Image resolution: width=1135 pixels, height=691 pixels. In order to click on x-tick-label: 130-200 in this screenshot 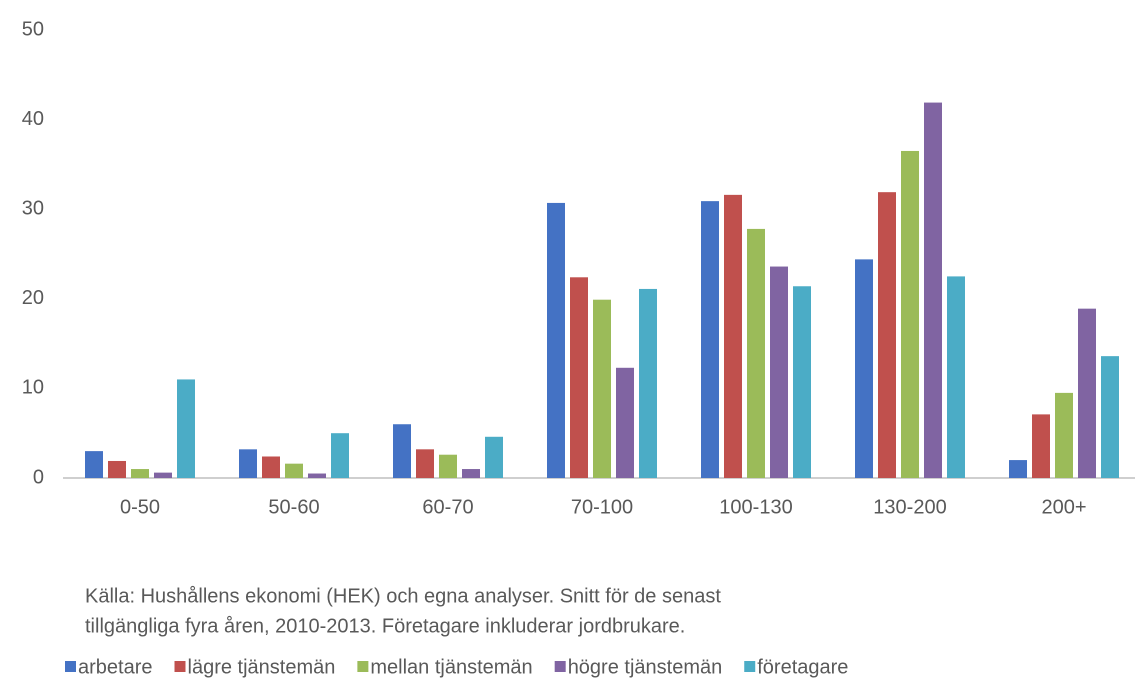, I will do `click(909, 507)`.